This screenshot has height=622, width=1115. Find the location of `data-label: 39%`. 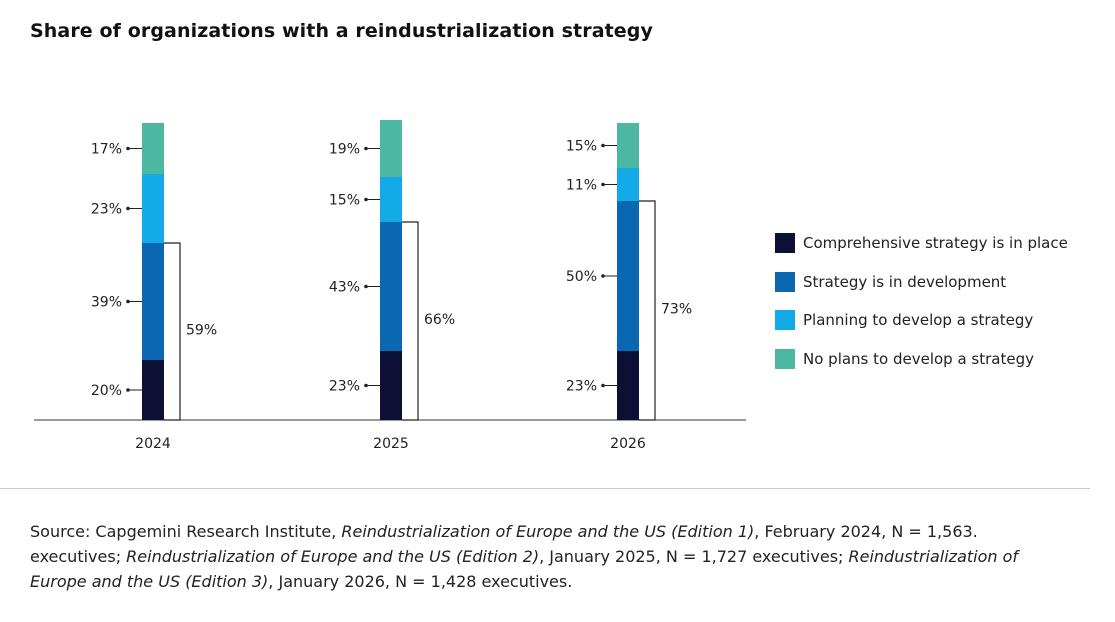

data-label: 39% is located at coordinates (106, 303).